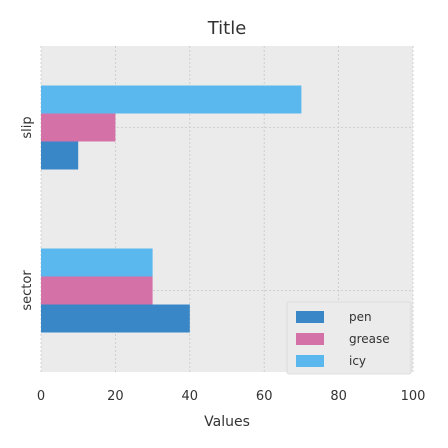 The width and height of the screenshot is (448, 448). Describe the element at coordinates (338, 396) in the screenshot. I see `x-tick-label-80: 80` at that location.